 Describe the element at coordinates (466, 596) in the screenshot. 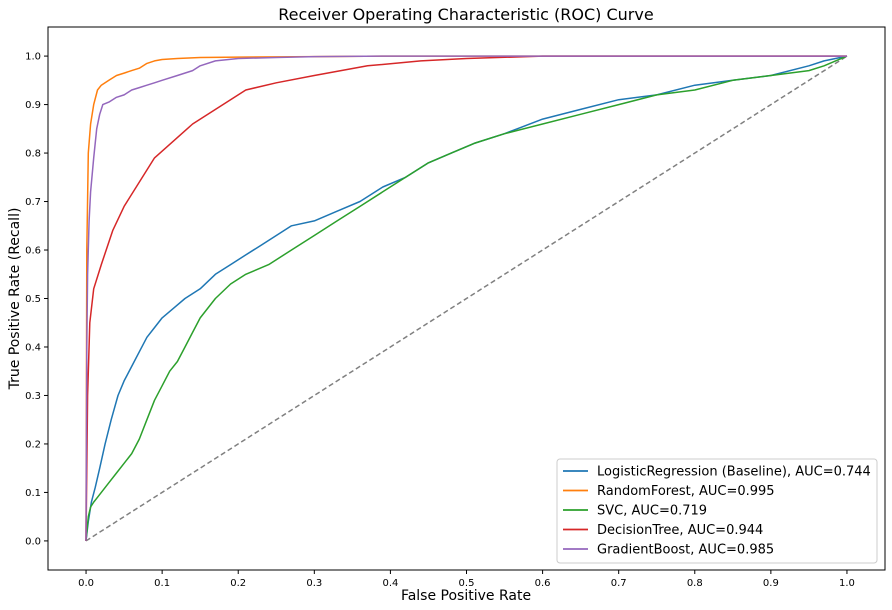

I see `x-axis-label: False Positive Rate` at that location.